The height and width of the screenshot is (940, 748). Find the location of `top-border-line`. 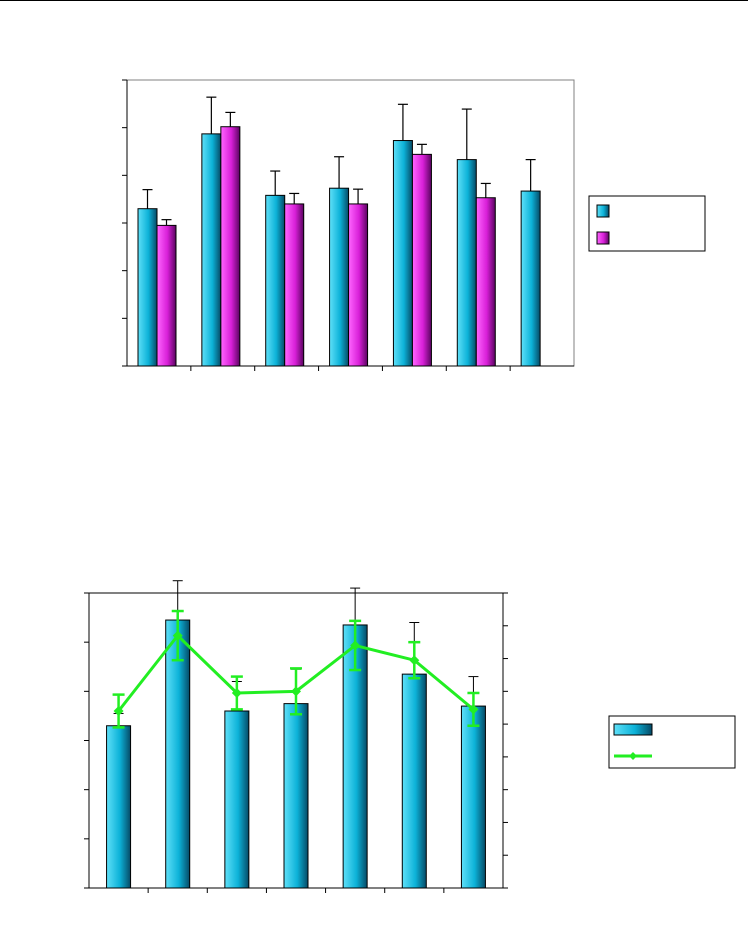

top-border-line is located at coordinates (374, 0).